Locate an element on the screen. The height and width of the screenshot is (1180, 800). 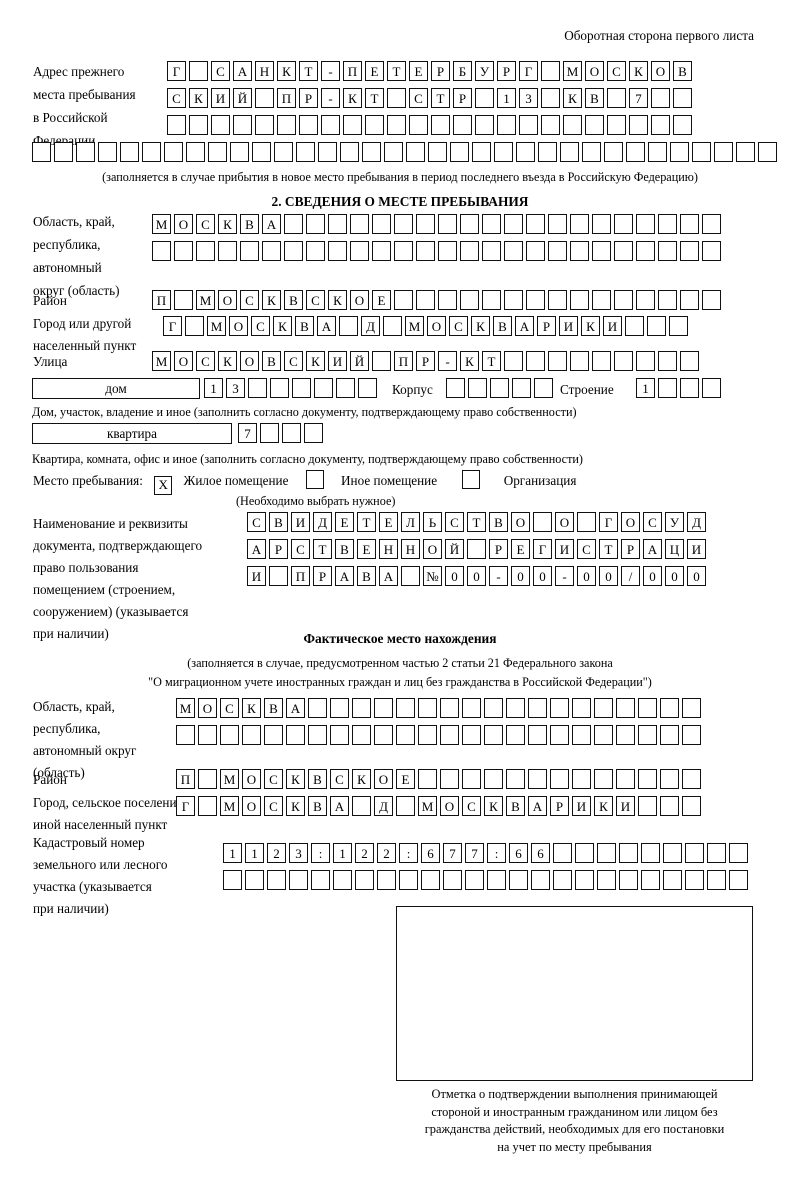
char-cell: И is located at coordinates (337, 361).